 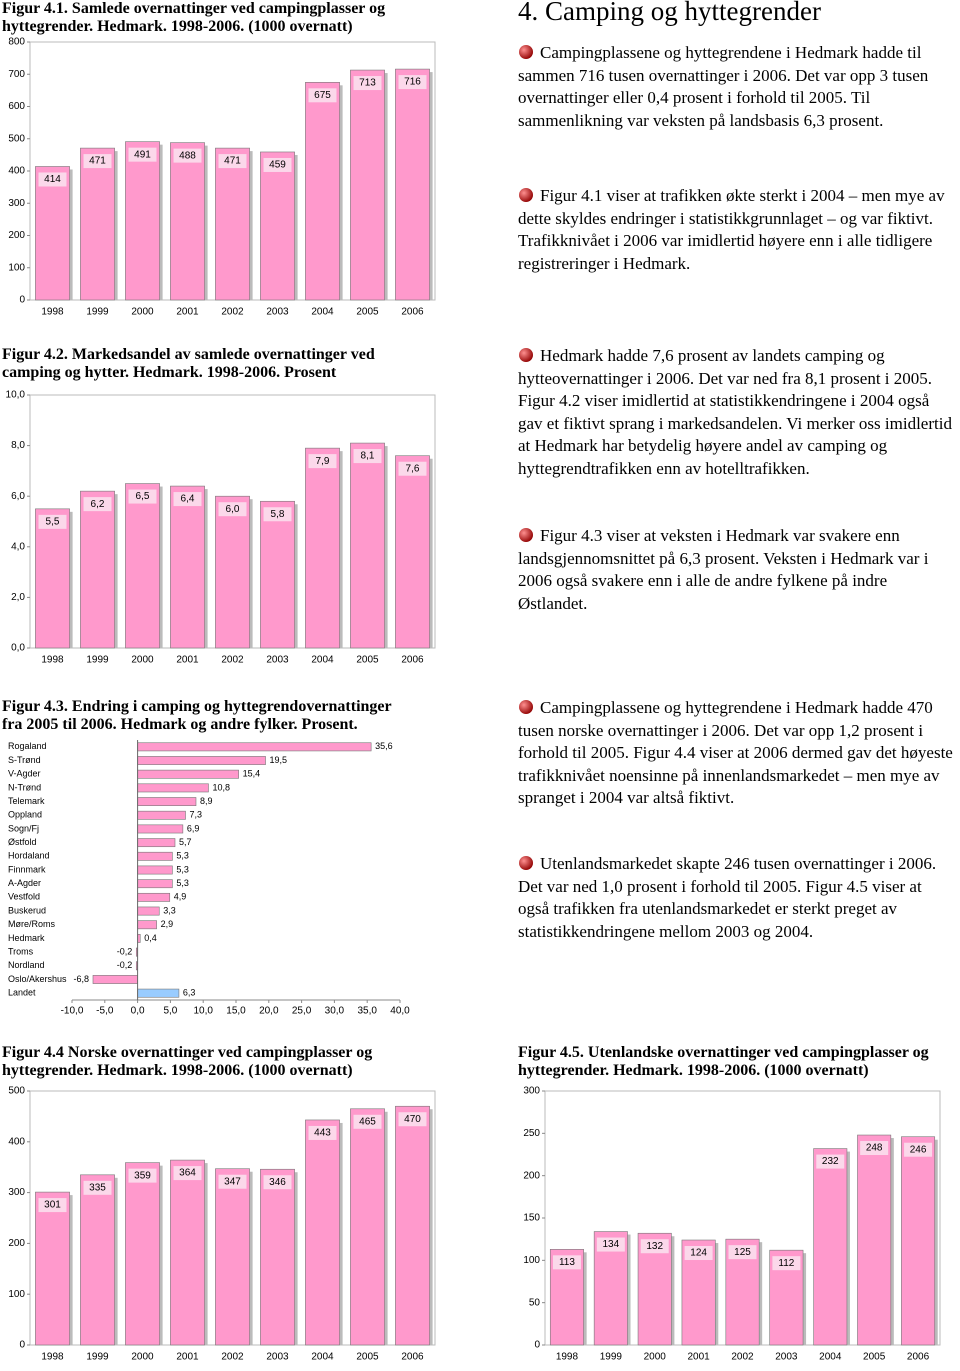 I want to click on value-label: 6,5, so click(x=143, y=496).